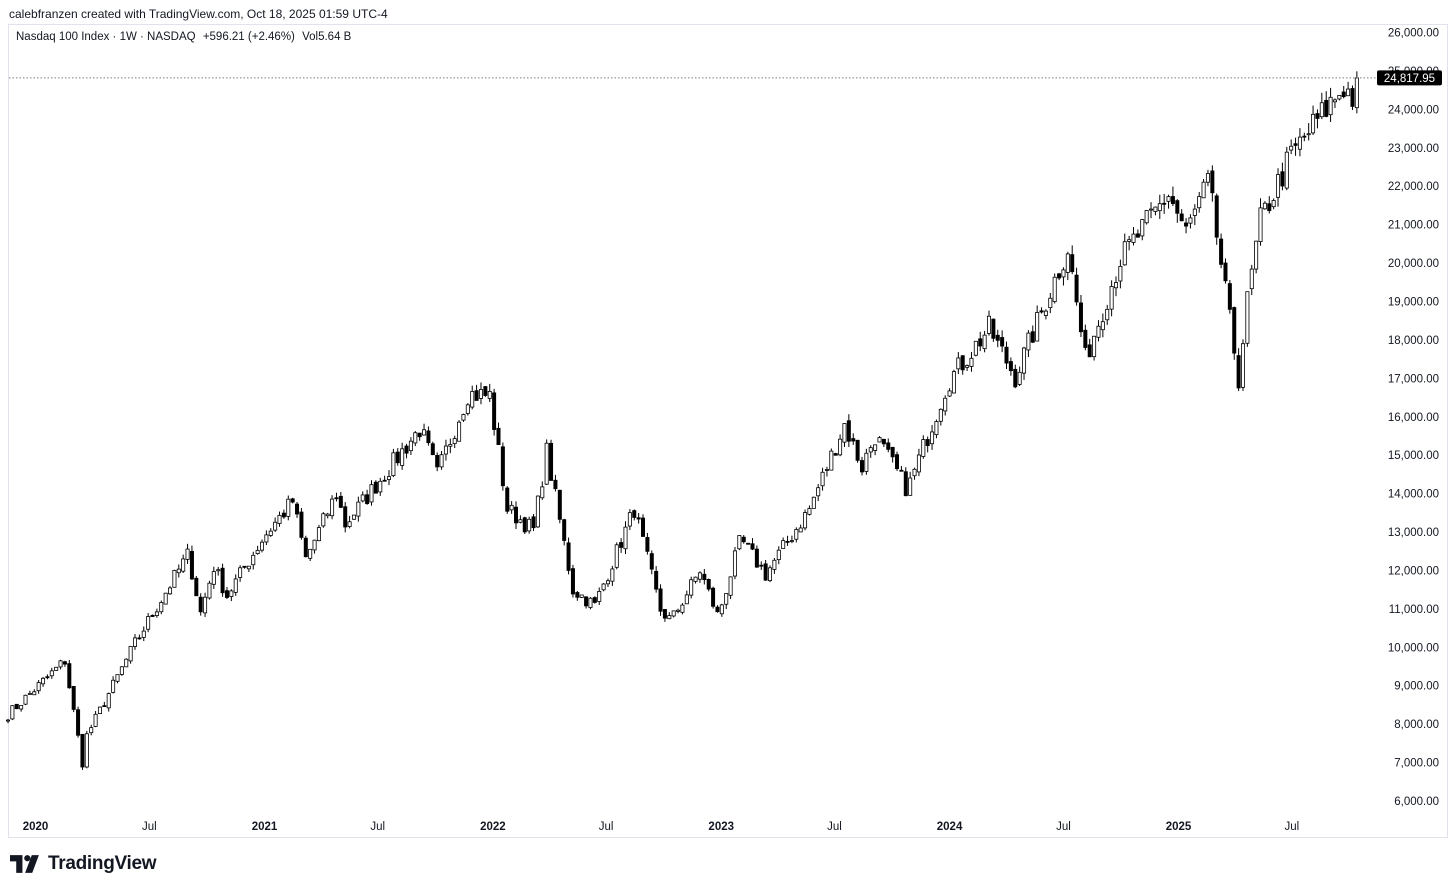 This screenshot has width=1456, height=891. Describe the element at coordinates (1413, 187) in the screenshot. I see `y-tick-label: 22,000.00` at that location.